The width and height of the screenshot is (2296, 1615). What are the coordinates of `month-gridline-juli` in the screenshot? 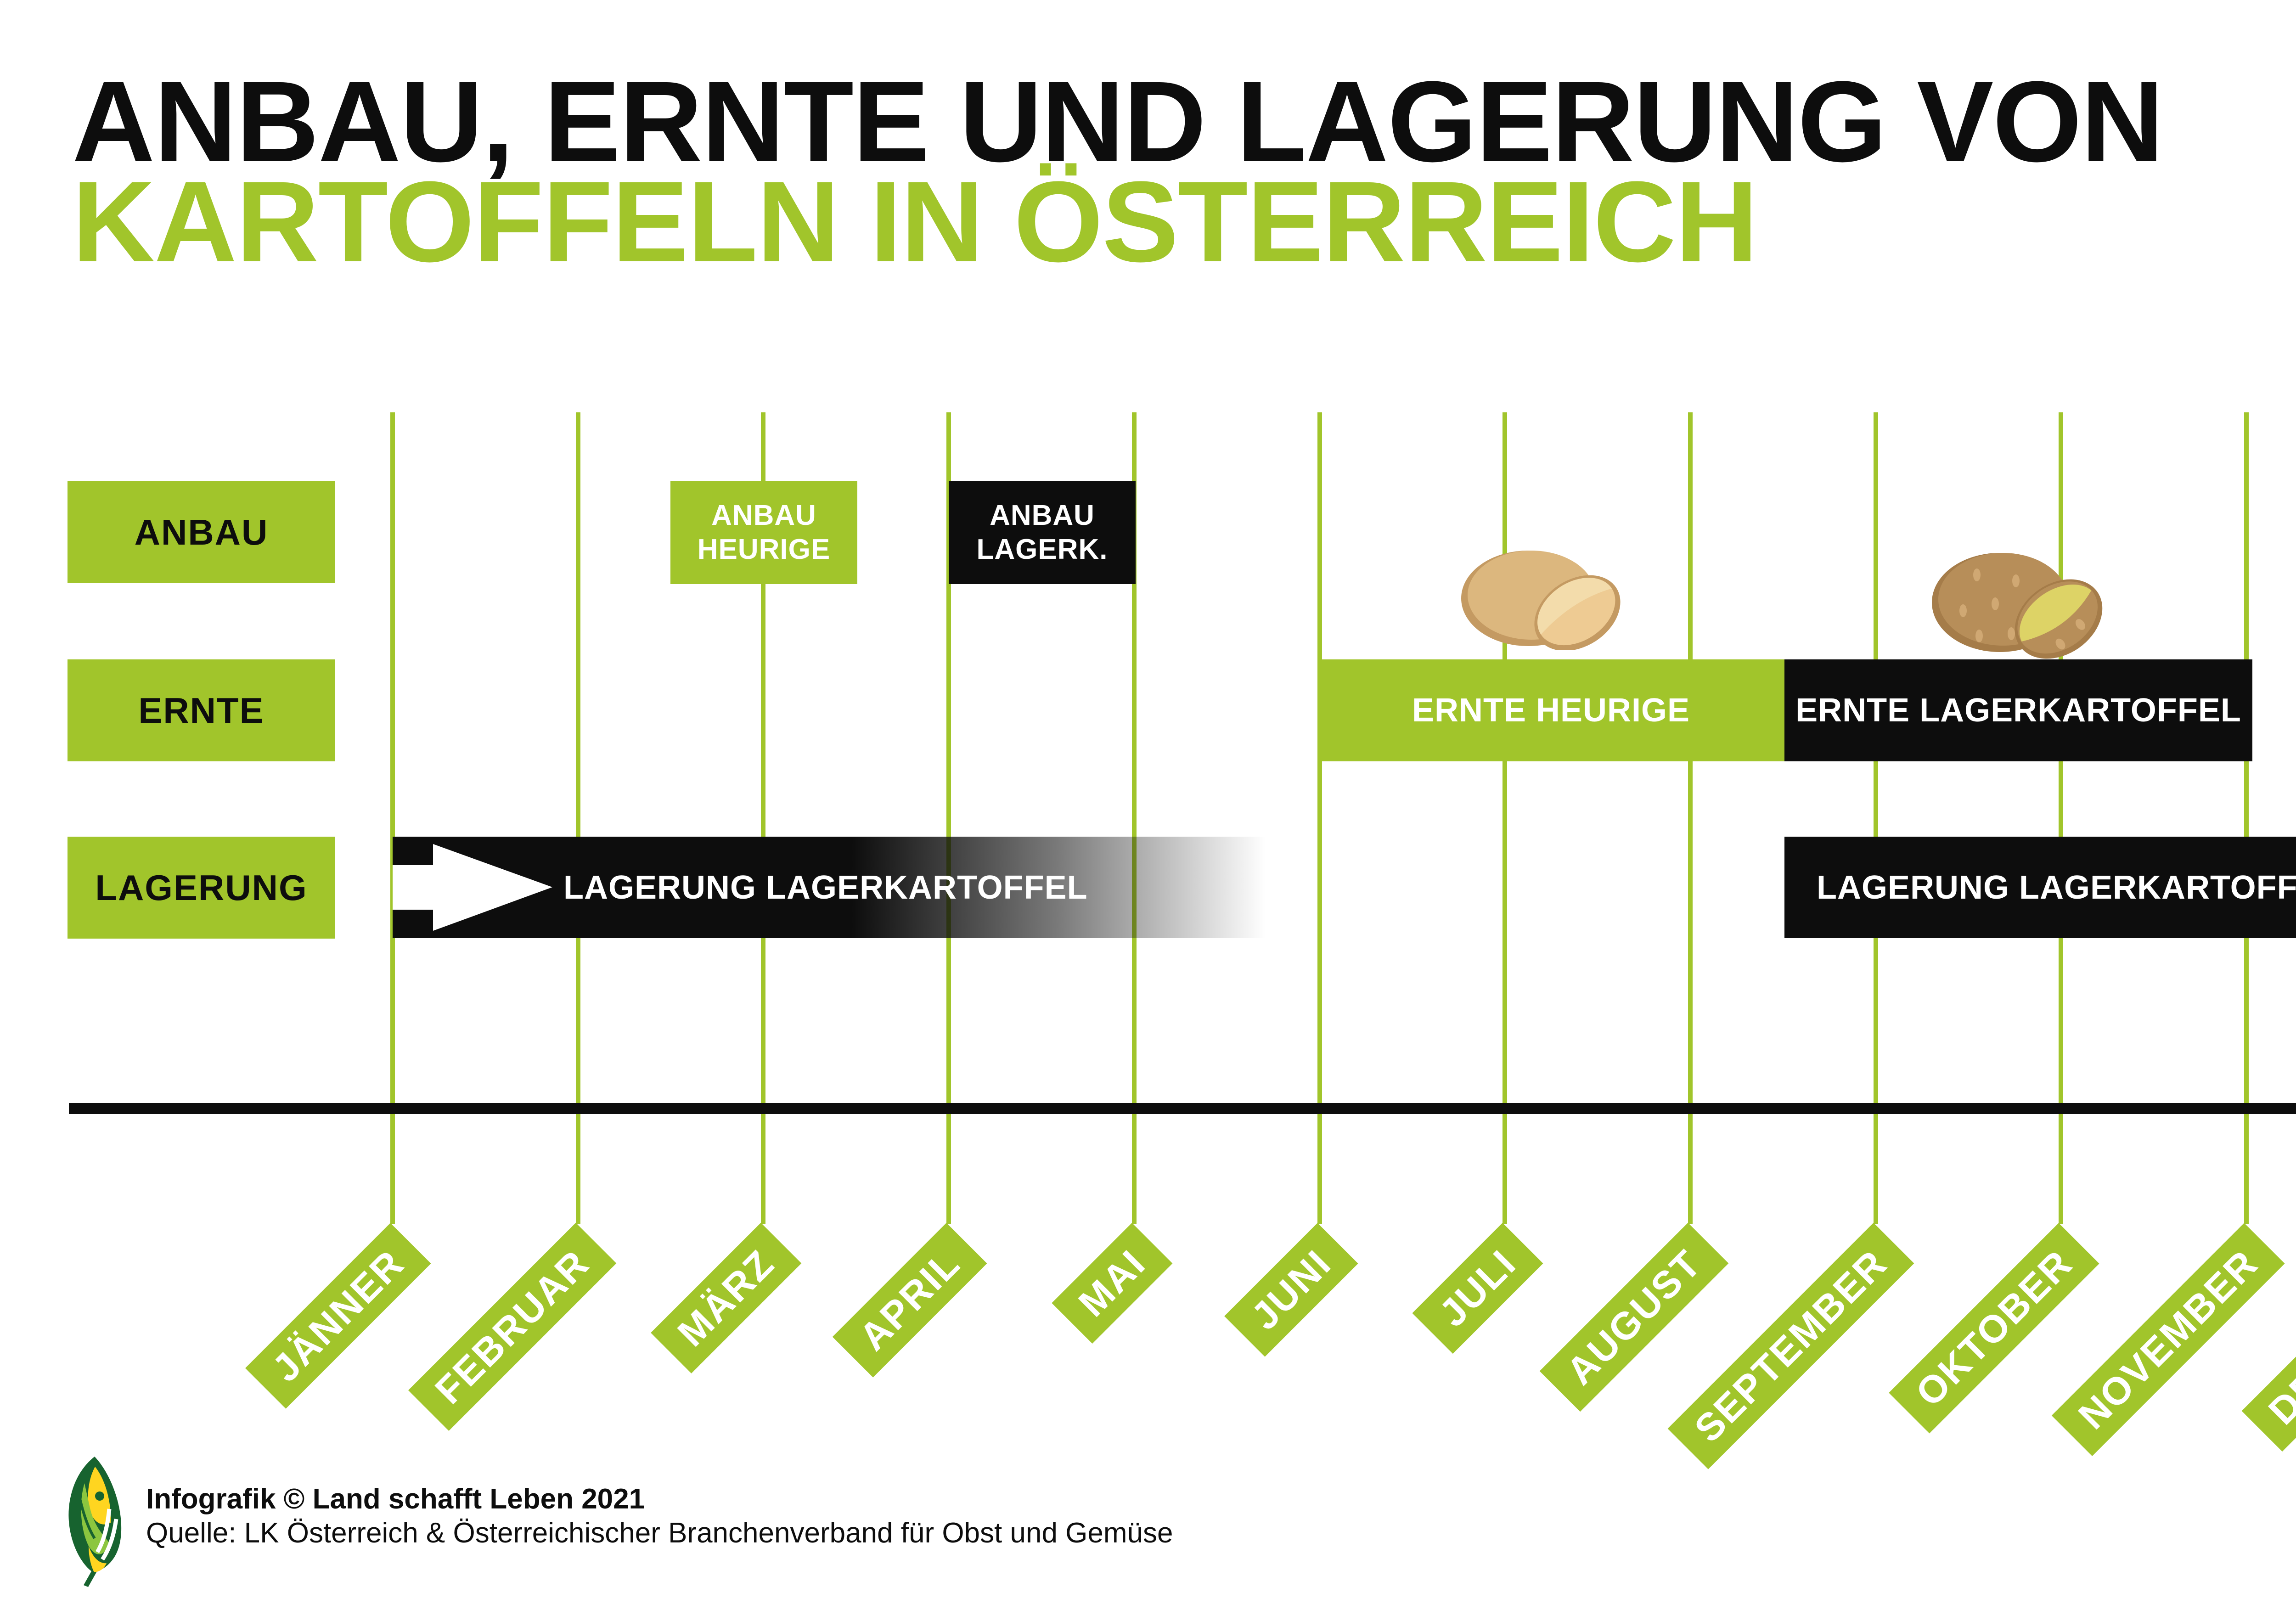 It's located at (1505, 818).